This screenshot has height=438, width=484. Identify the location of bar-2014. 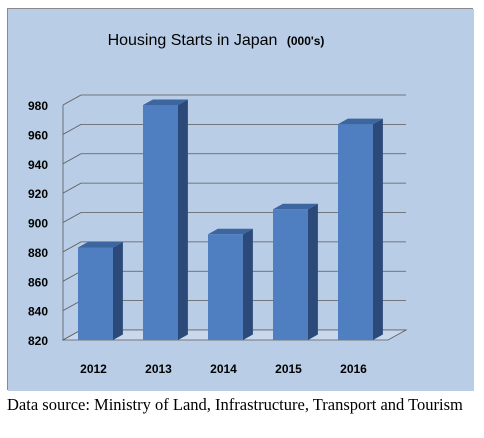
(230, 284).